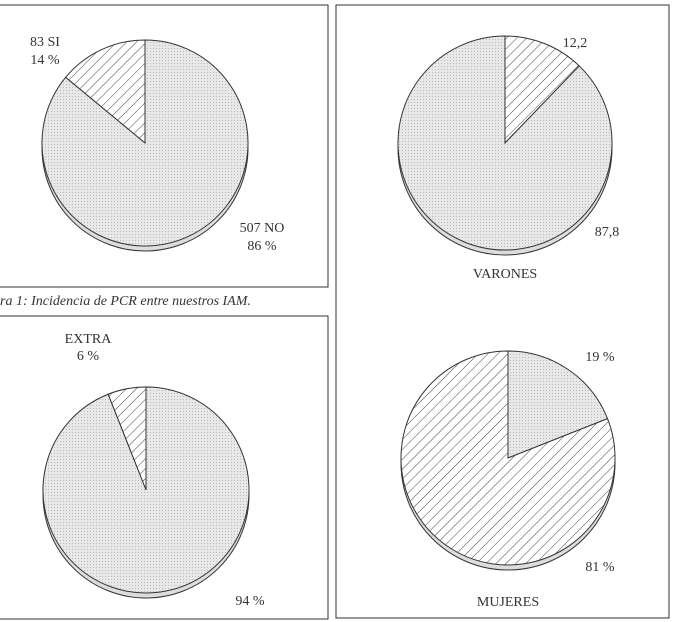 The height and width of the screenshot is (622, 676). Describe the element at coordinates (45, 42) in the screenshot. I see `category-label: 83 SI` at that location.